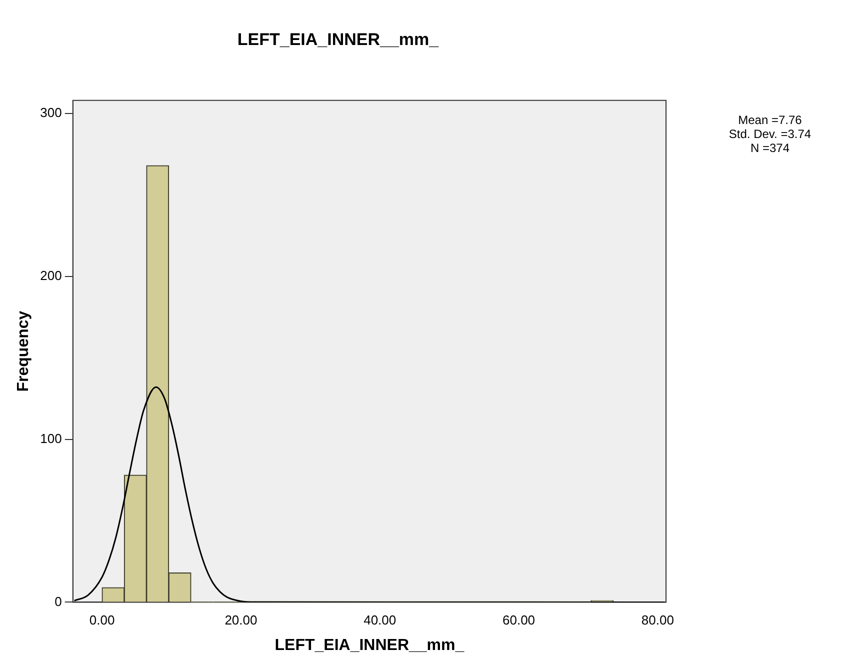 Image resolution: width=846 pixels, height=669 pixels. I want to click on x-tick-label: 0.00, so click(102, 620).